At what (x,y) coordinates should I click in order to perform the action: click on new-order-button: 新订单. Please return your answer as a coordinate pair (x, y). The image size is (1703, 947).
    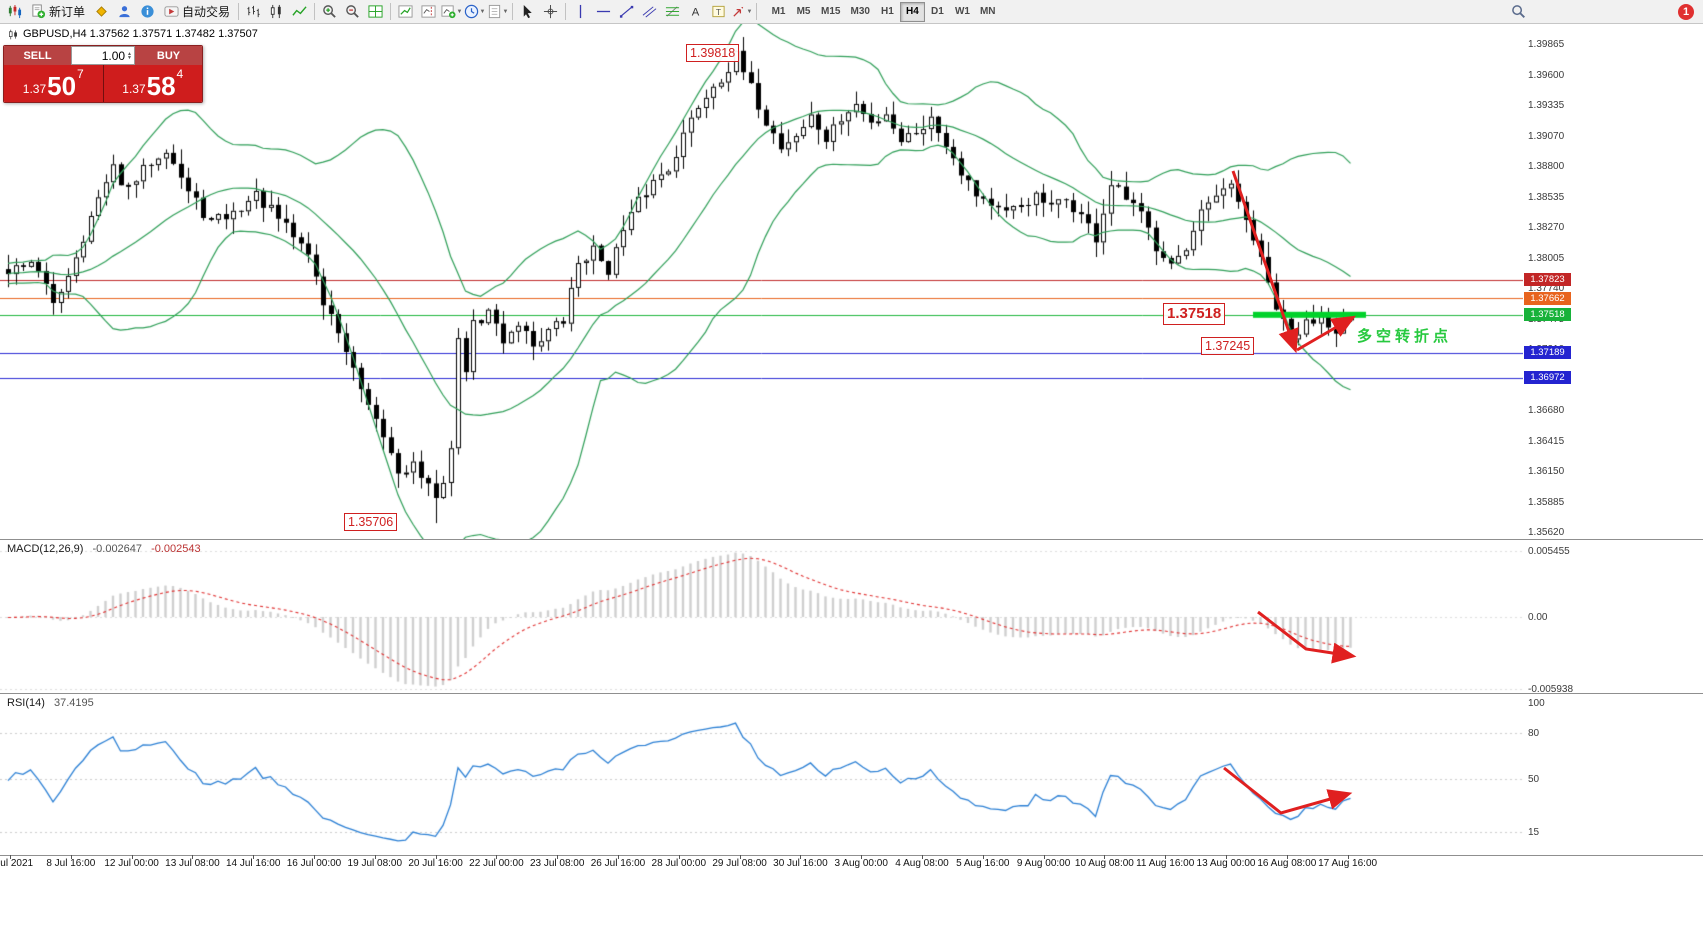
    Looking at the image, I should click on (58, 11).